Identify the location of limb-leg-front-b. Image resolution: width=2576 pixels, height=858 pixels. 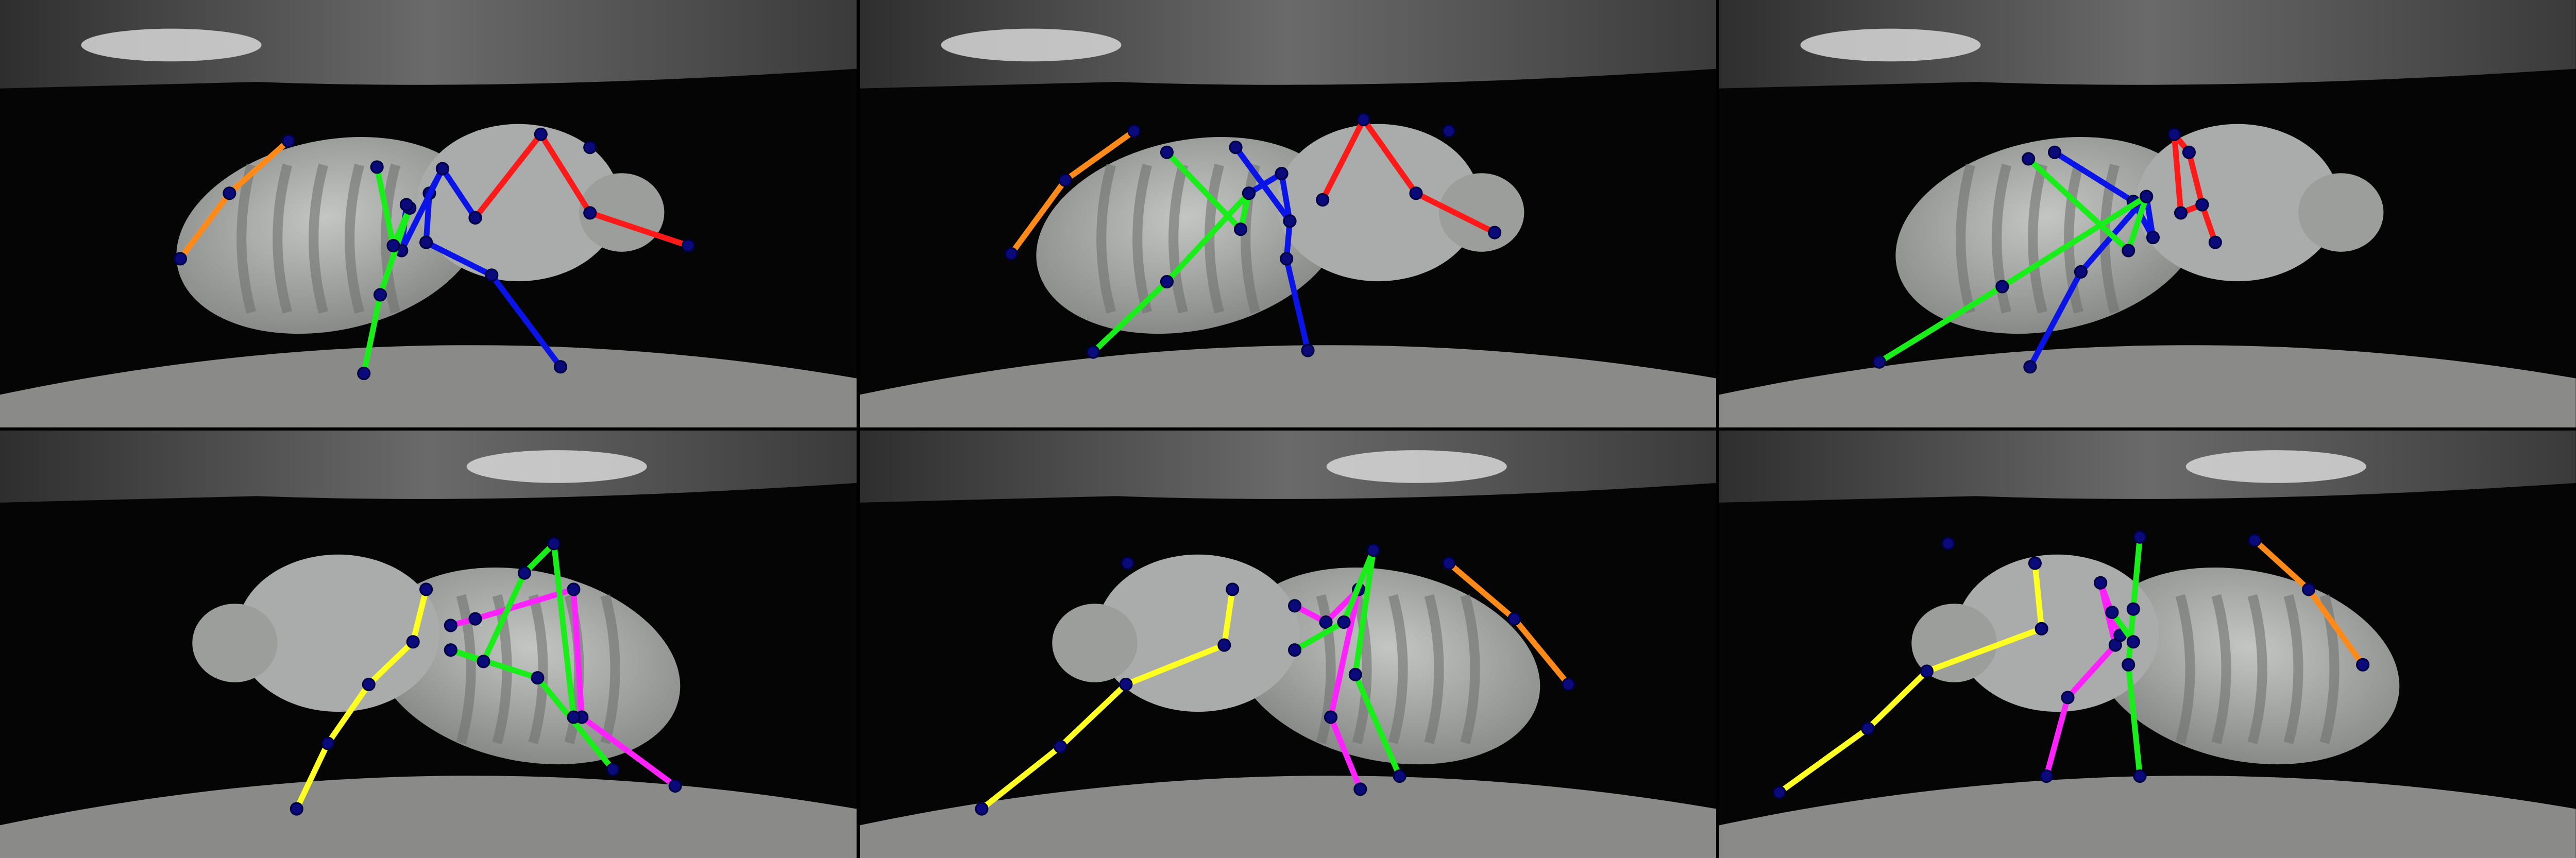
(1910, 678).